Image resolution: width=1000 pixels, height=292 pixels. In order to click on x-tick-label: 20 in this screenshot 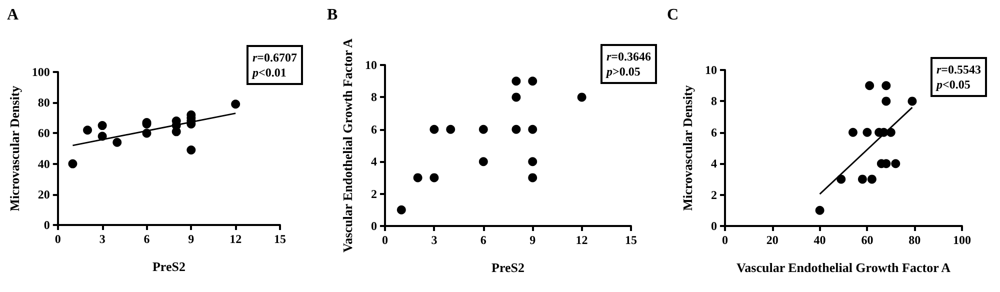, I will do `click(772, 240)`.